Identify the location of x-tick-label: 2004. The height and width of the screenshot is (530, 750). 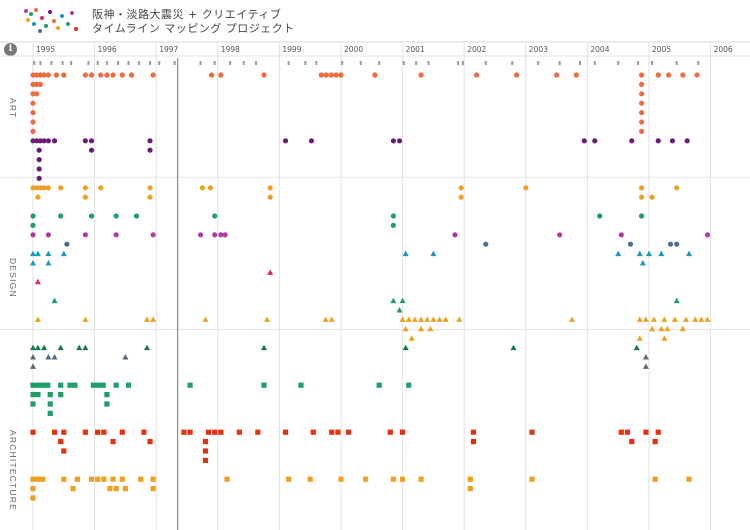
(599, 49).